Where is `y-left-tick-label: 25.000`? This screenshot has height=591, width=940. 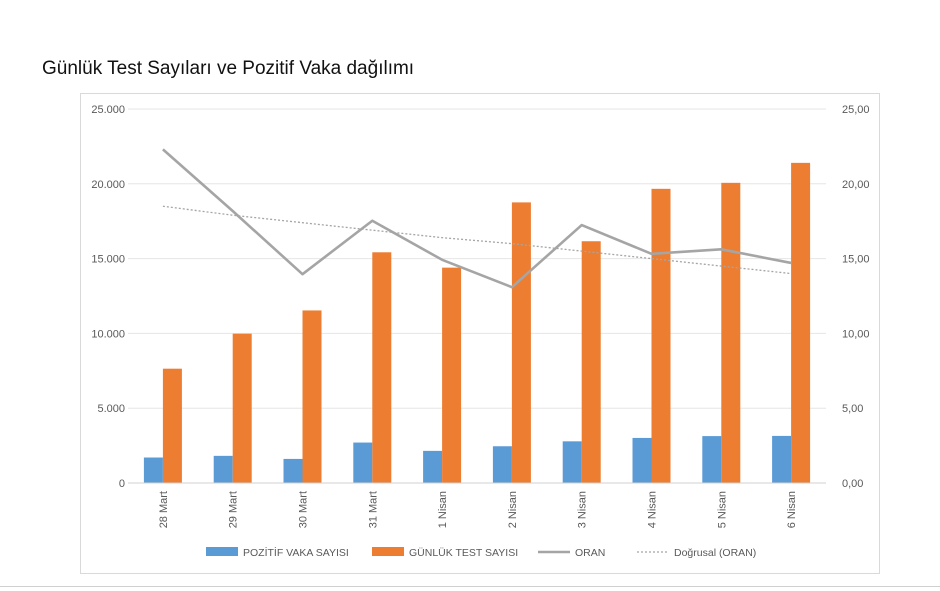
y-left-tick-label: 25.000 is located at coordinates (108, 110).